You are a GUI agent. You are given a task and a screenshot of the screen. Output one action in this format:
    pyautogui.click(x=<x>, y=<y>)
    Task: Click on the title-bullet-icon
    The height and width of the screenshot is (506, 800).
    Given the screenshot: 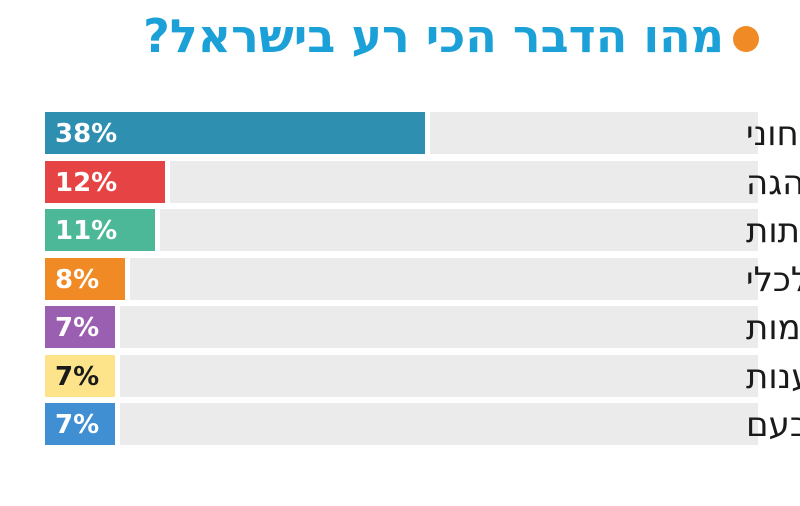 What is the action you would take?
    pyautogui.click(x=746, y=39)
    